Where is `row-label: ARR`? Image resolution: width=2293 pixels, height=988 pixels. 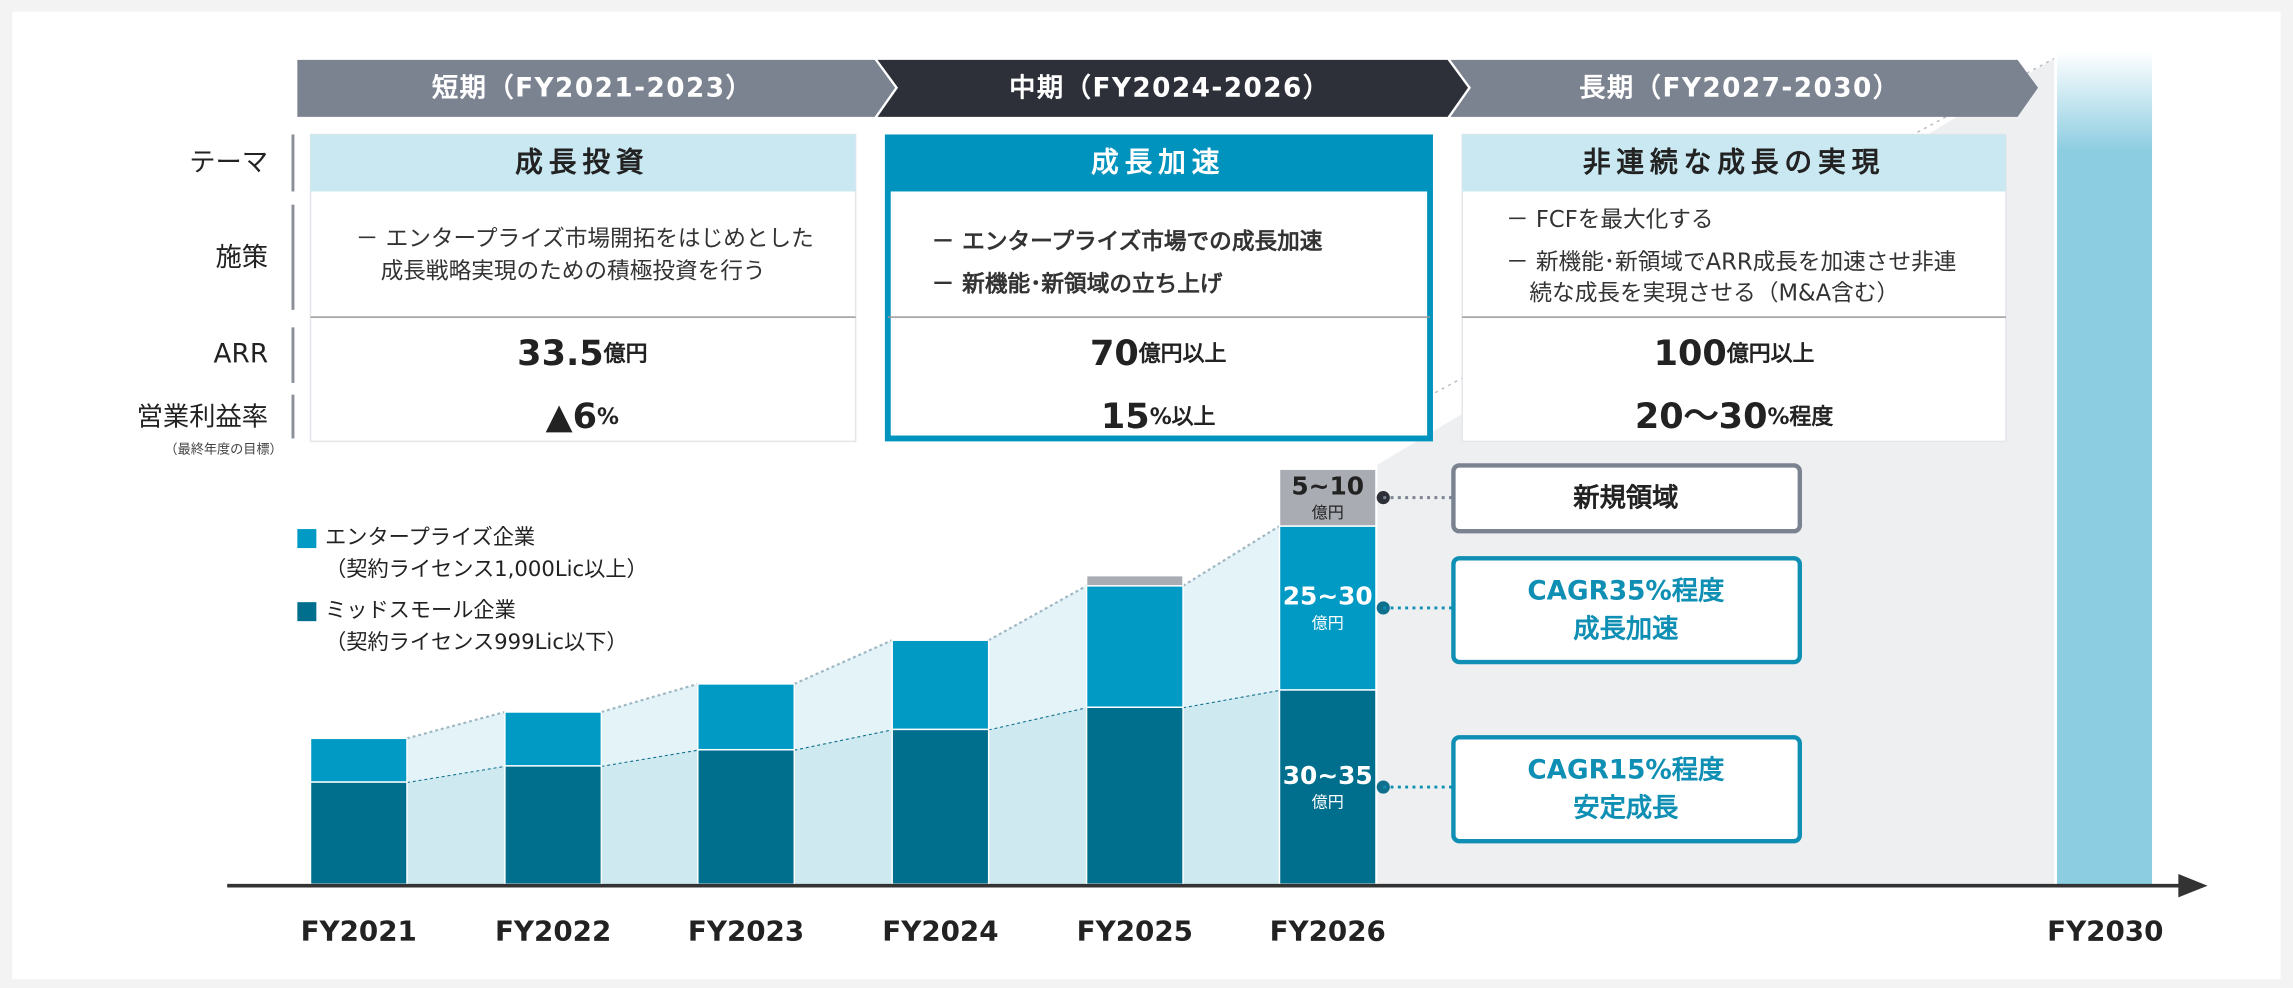 row-label: ARR is located at coordinates (241, 355).